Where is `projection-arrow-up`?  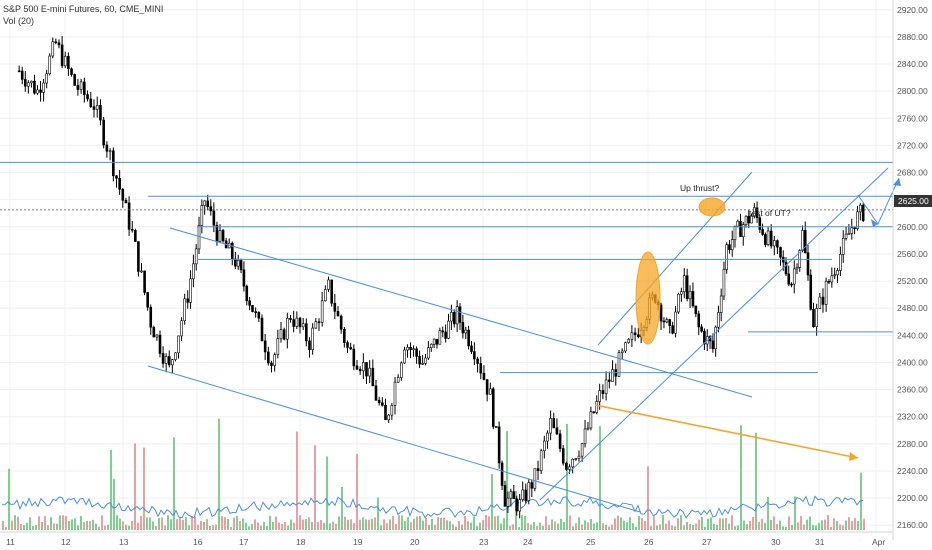 projection-arrow-up is located at coordinates (897, 182).